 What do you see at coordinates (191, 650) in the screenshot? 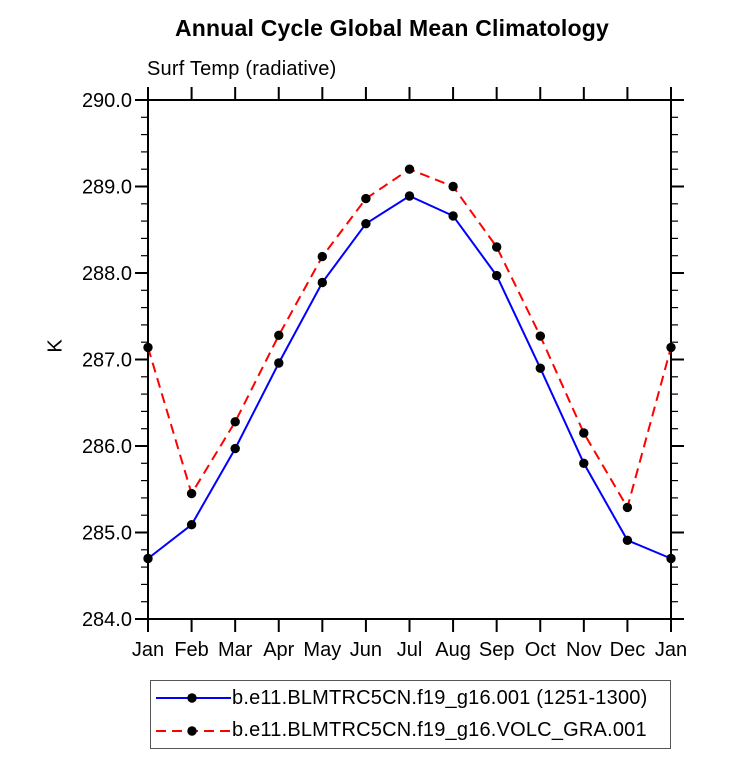
I see `x-tick-label: Feb` at bounding box center [191, 650].